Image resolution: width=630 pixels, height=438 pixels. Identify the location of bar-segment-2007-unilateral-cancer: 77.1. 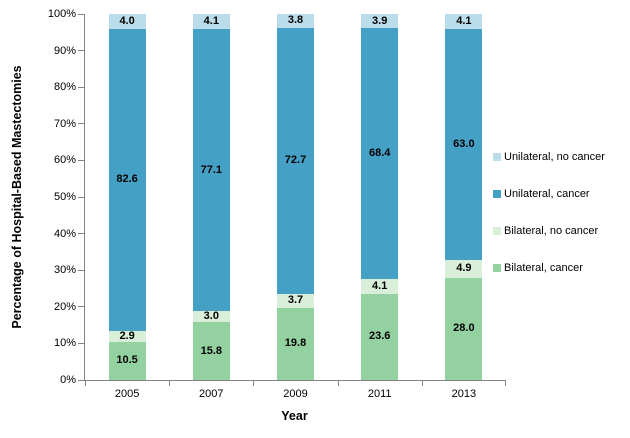
(211, 170).